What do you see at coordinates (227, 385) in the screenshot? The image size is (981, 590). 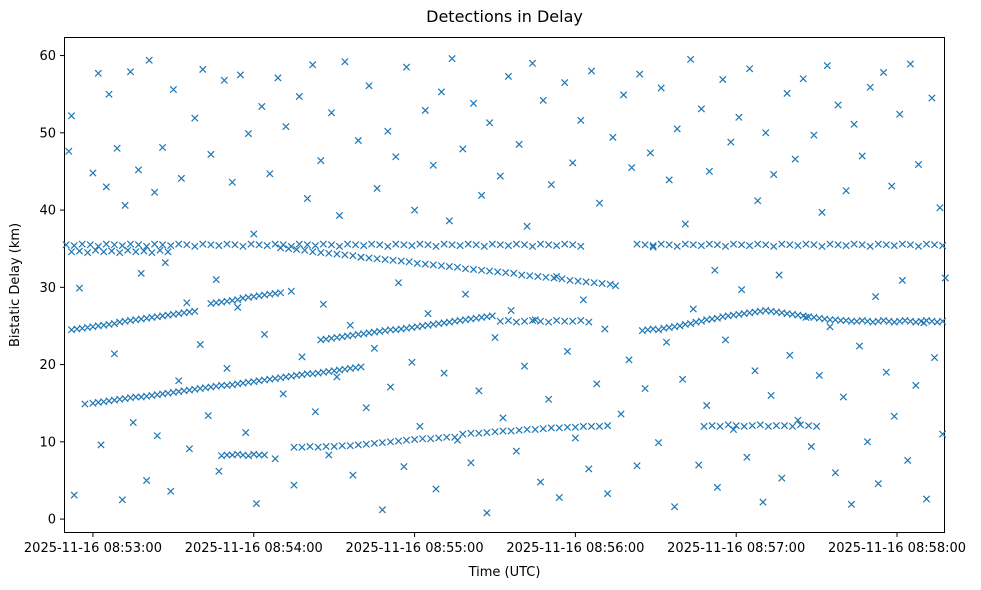 I see `scatter-series-track-rising-15-to-19.7` at bounding box center [227, 385].